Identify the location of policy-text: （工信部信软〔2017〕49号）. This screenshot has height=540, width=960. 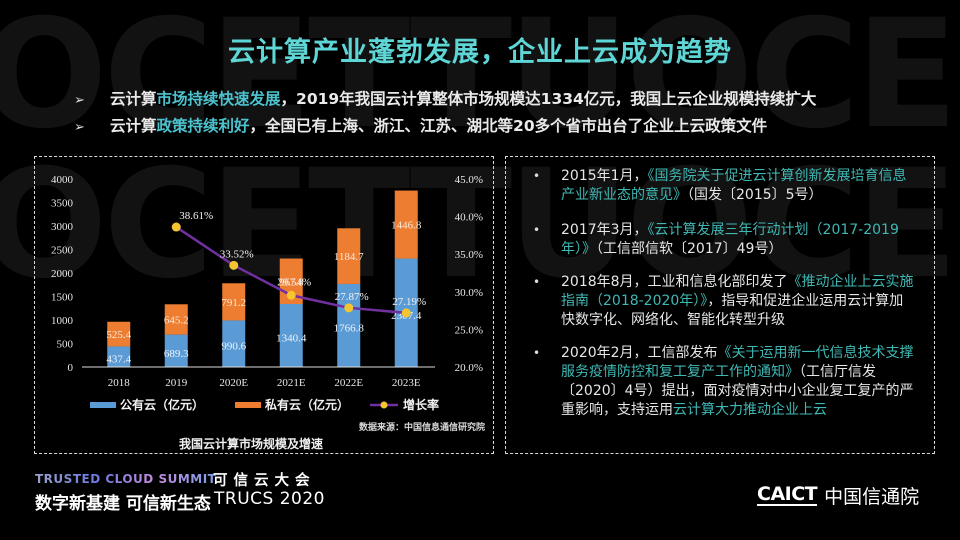
(689, 249).